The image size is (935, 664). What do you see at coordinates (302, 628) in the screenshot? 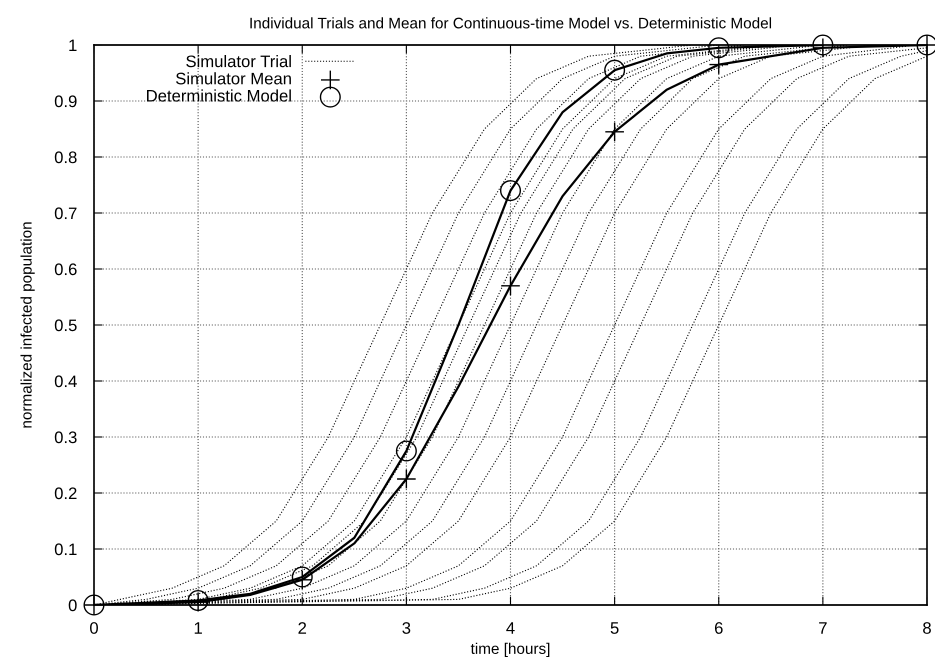
I see `x-tick-label: 2` at bounding box center [302, 628].